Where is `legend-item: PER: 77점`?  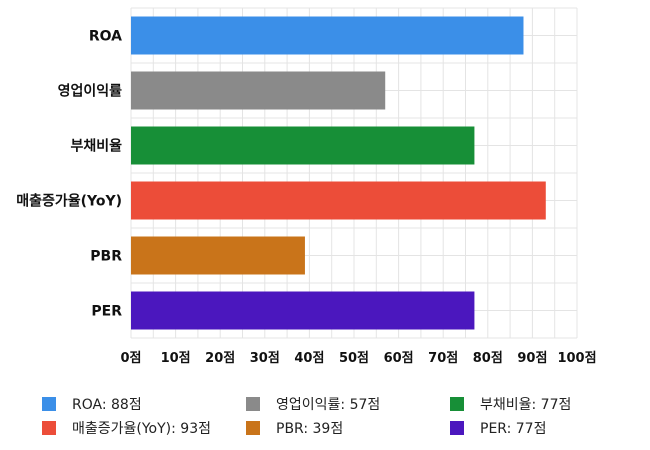 legend-item: PER: 77점 is located at coordinates (498, 428).